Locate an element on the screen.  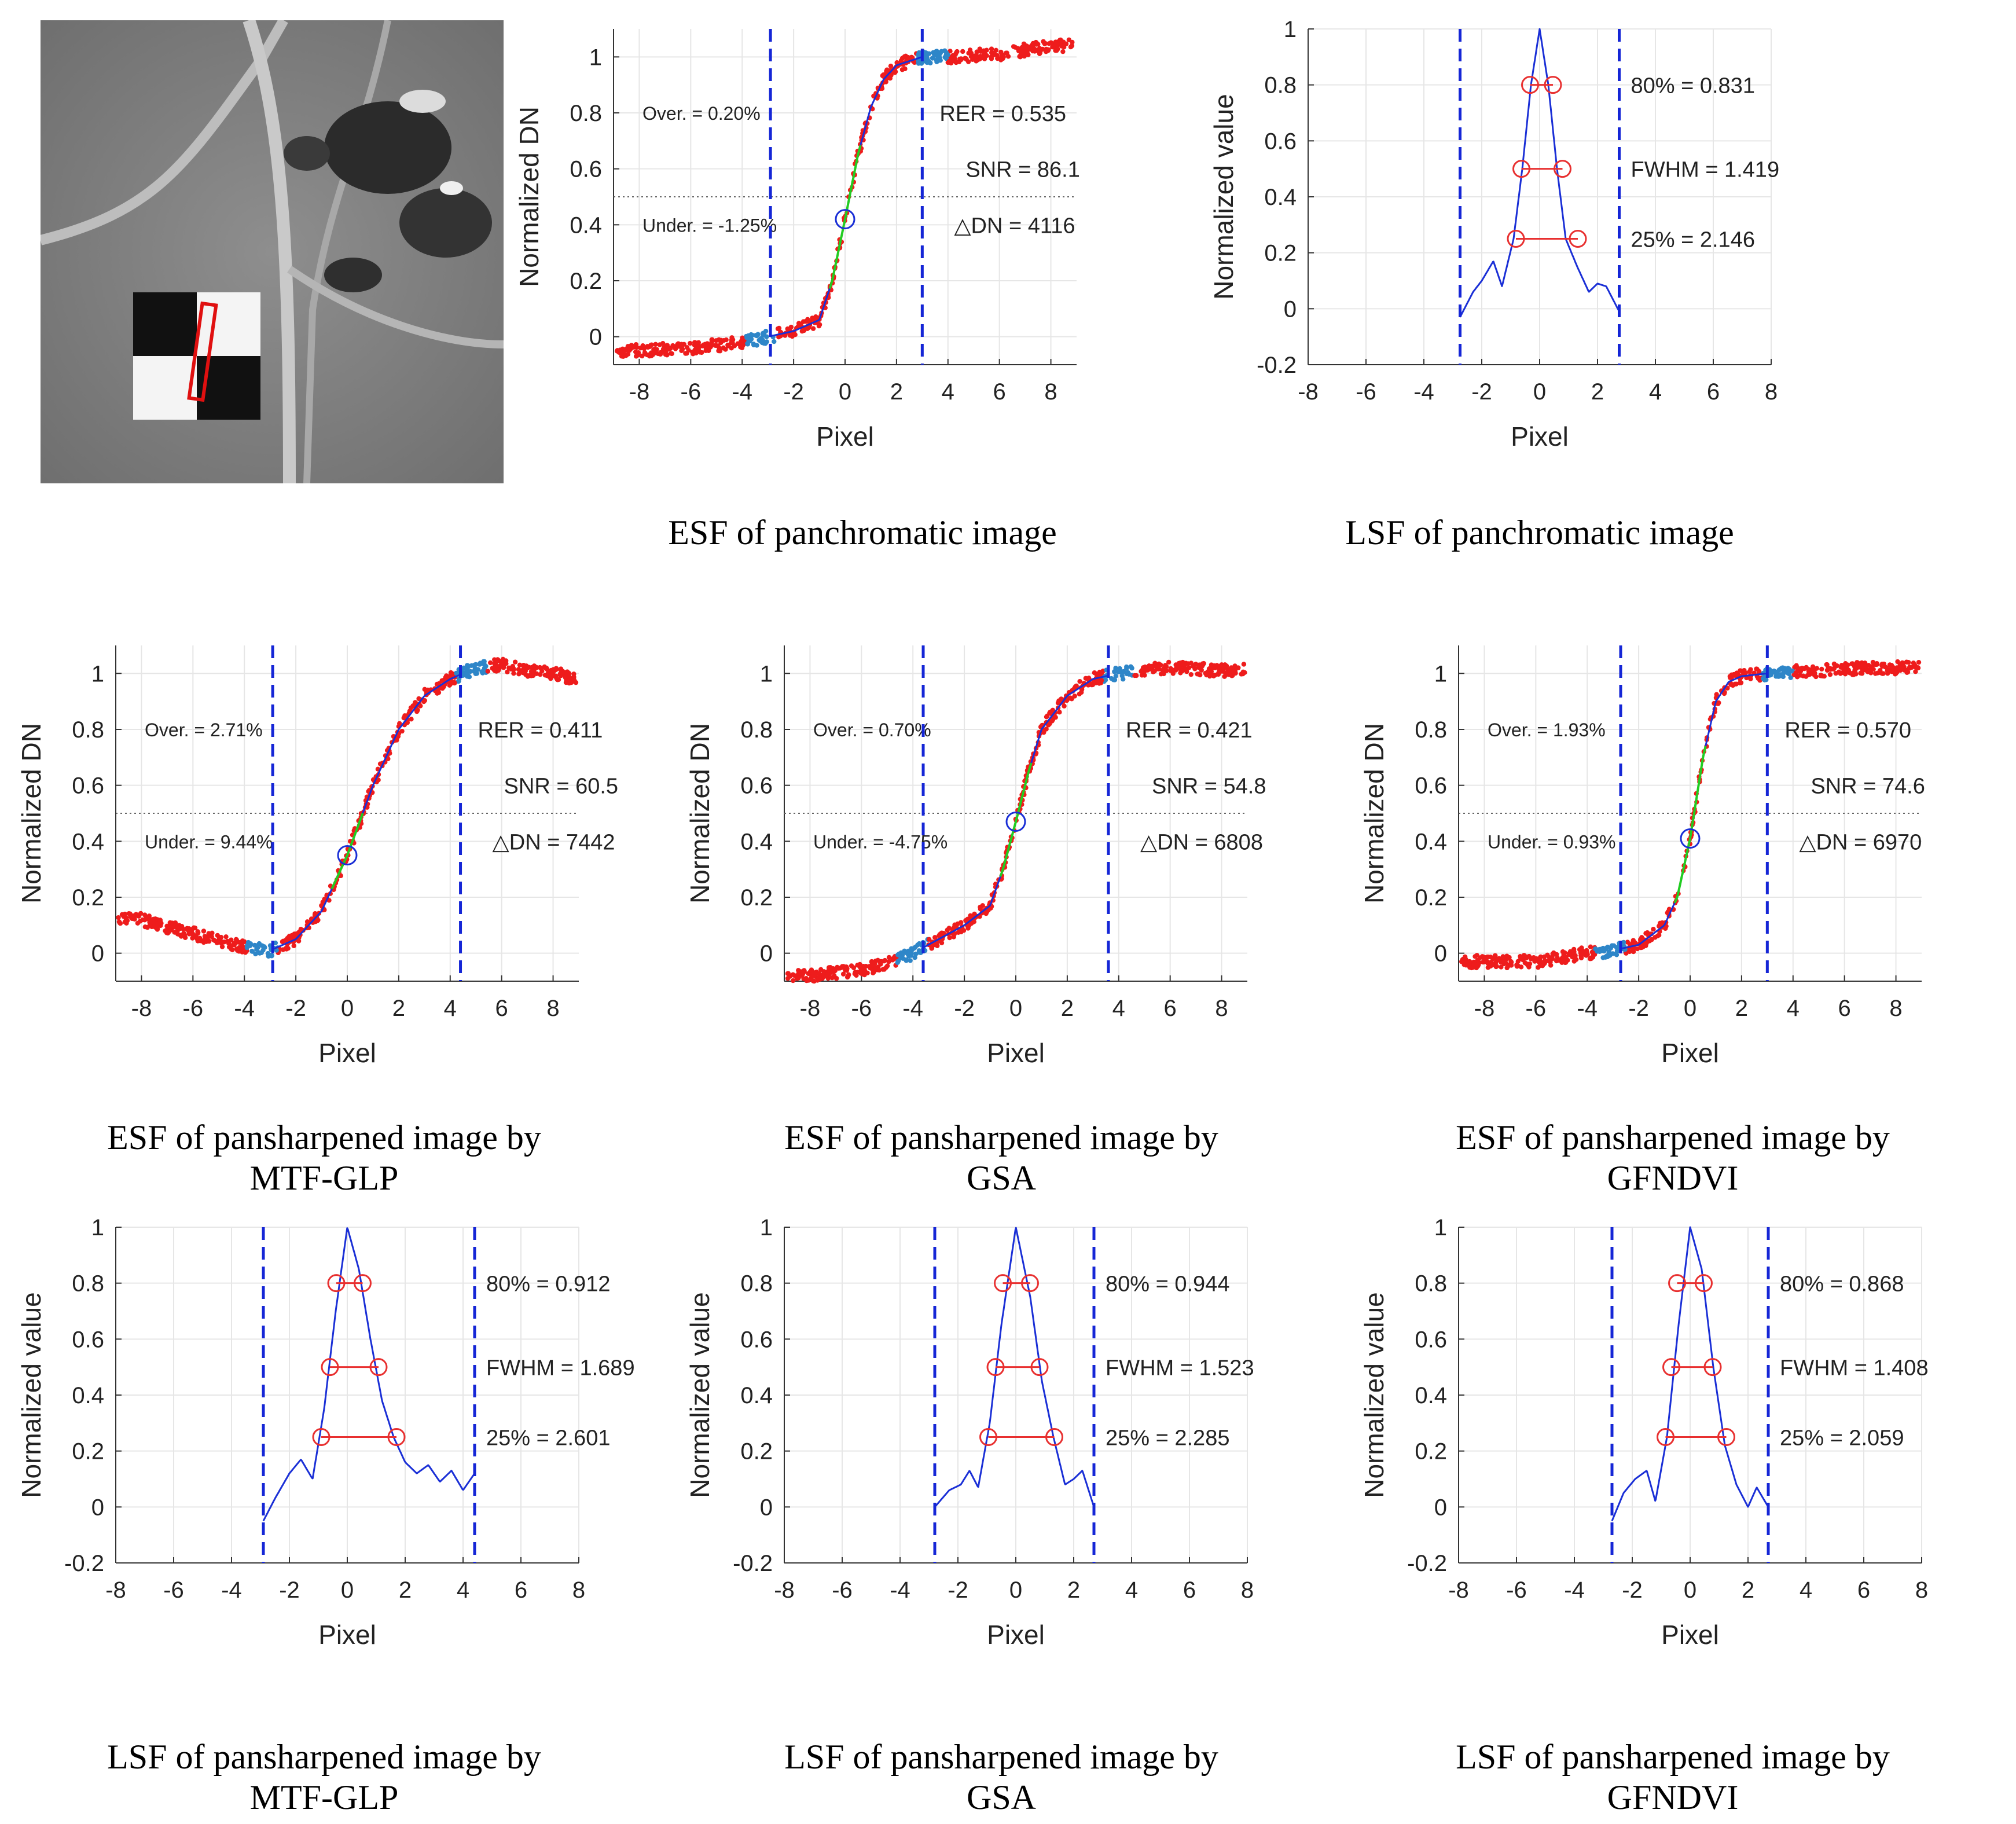
x-tick-label: 2 is located at coordinates (1067, 1008).